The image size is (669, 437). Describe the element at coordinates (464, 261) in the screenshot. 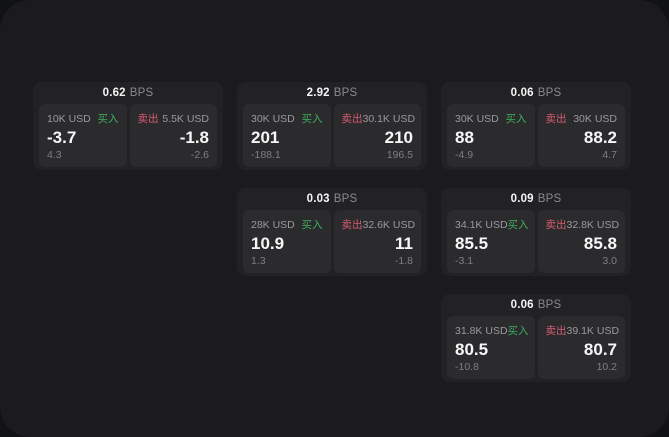

I see `buy-change: -3.1` at that location.